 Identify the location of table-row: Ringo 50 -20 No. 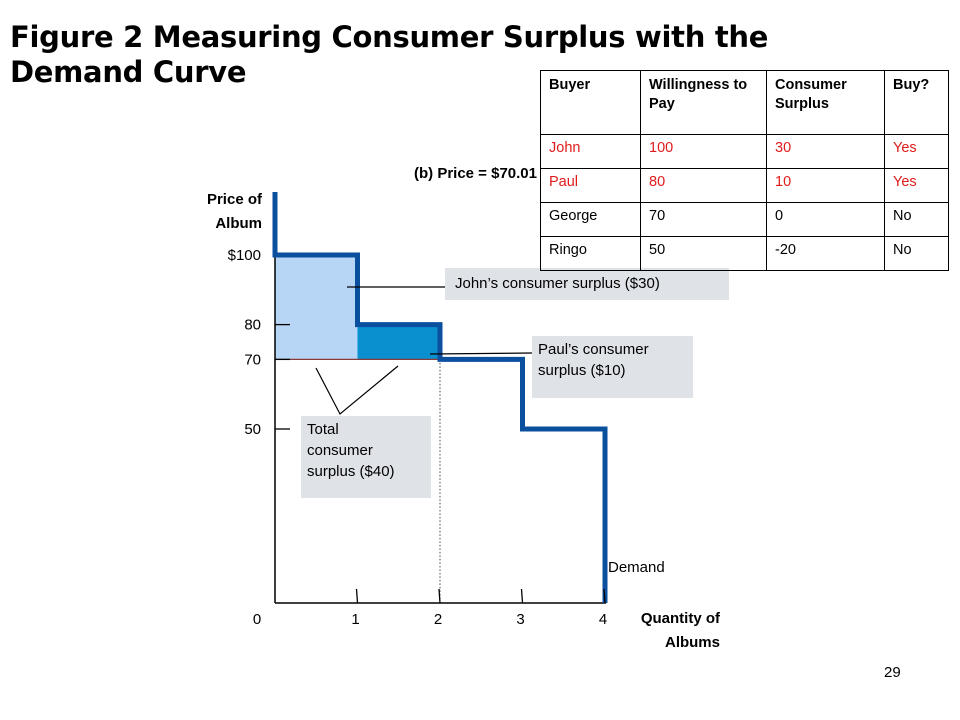
(744, 253).